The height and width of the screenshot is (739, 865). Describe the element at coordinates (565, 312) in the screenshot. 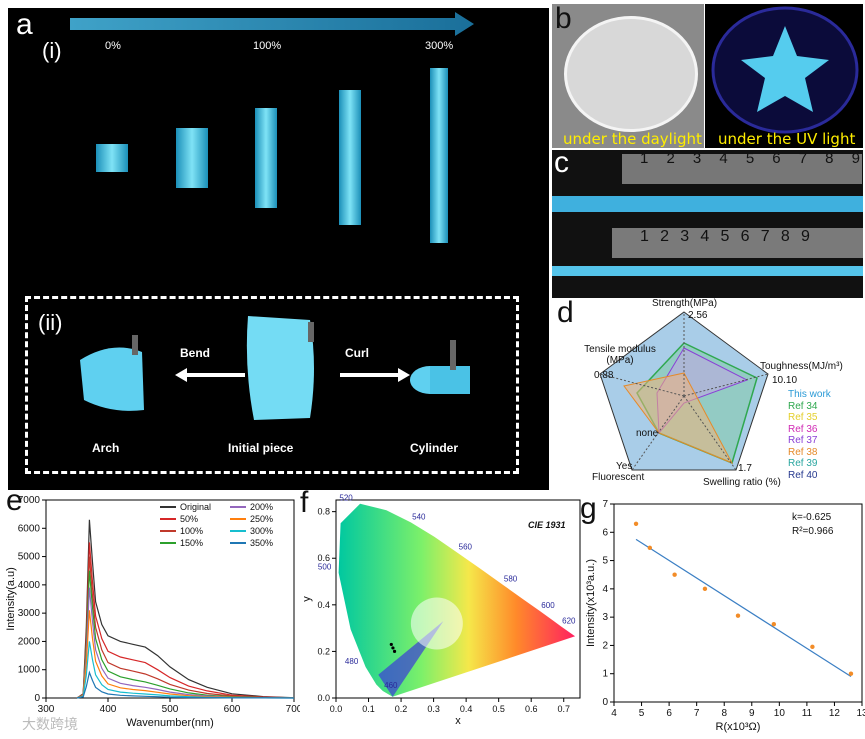

I see `panel-d-letter: d` at that location.